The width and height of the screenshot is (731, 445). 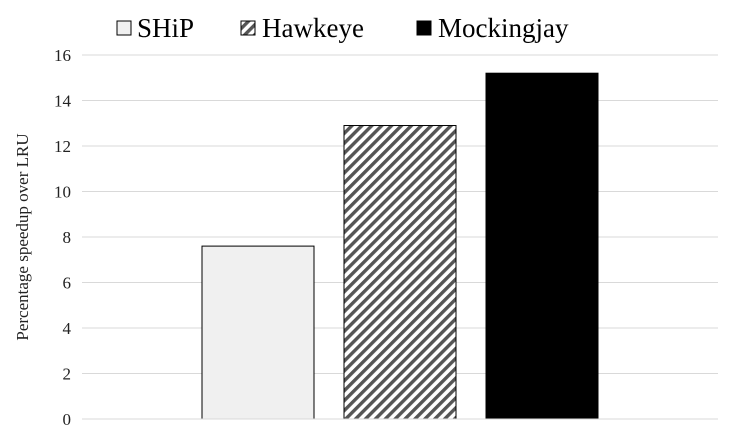 What do you see at coordinates (22, 236) in the screenshot?
I see `y-axis-title: Percentage speedup over LRU` at bounding box center [22, 236].